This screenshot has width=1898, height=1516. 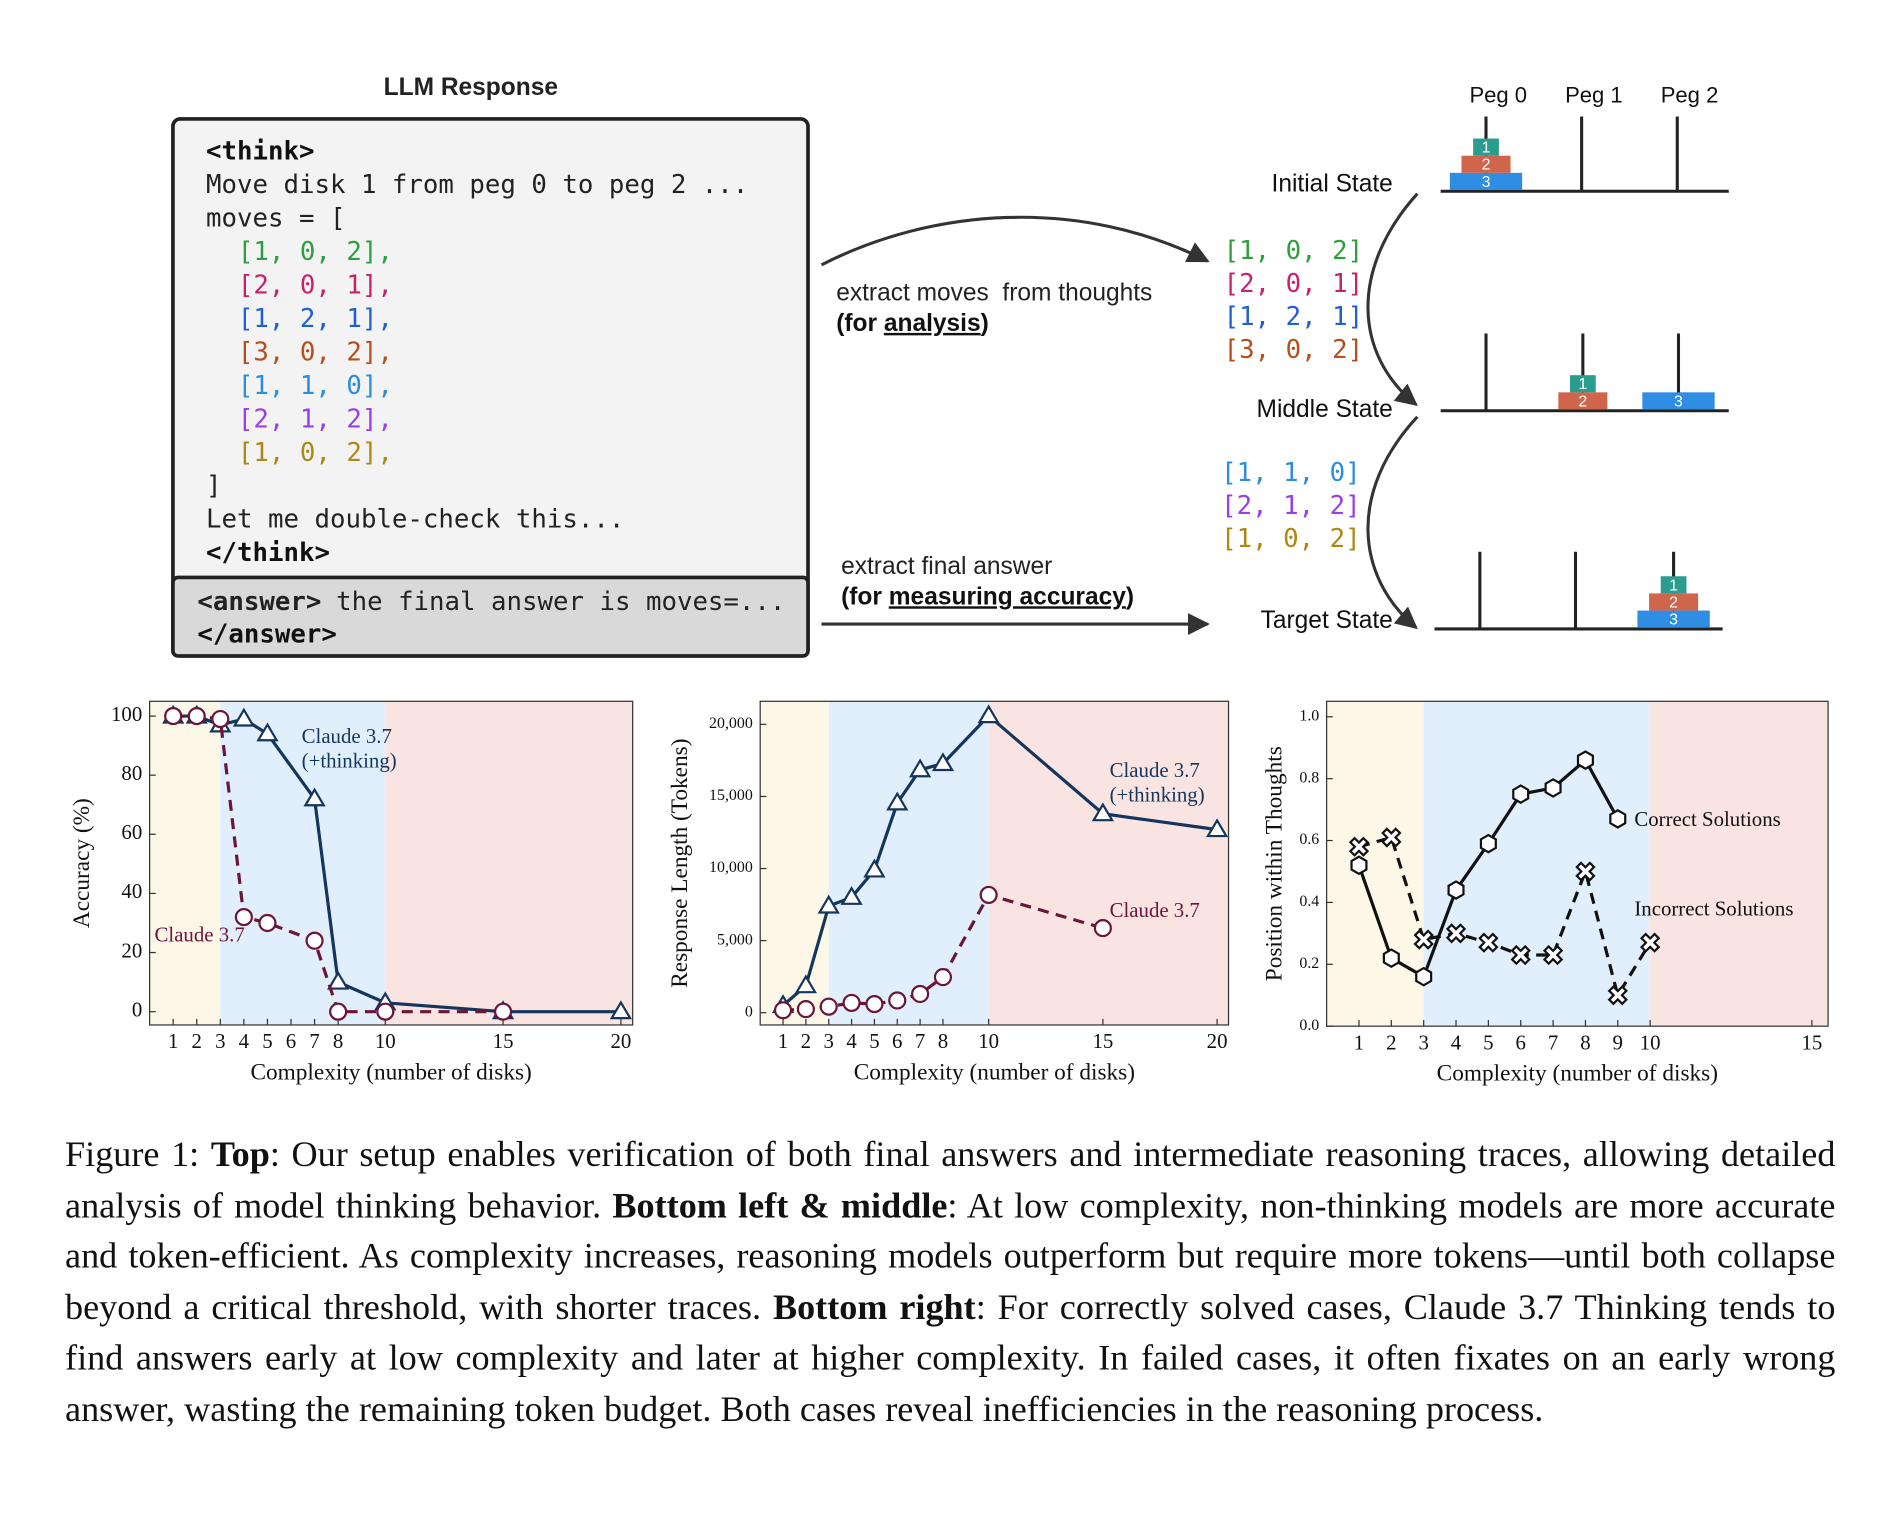 I want to click on x-tick-label: 6, so click(x=291, y=1041).